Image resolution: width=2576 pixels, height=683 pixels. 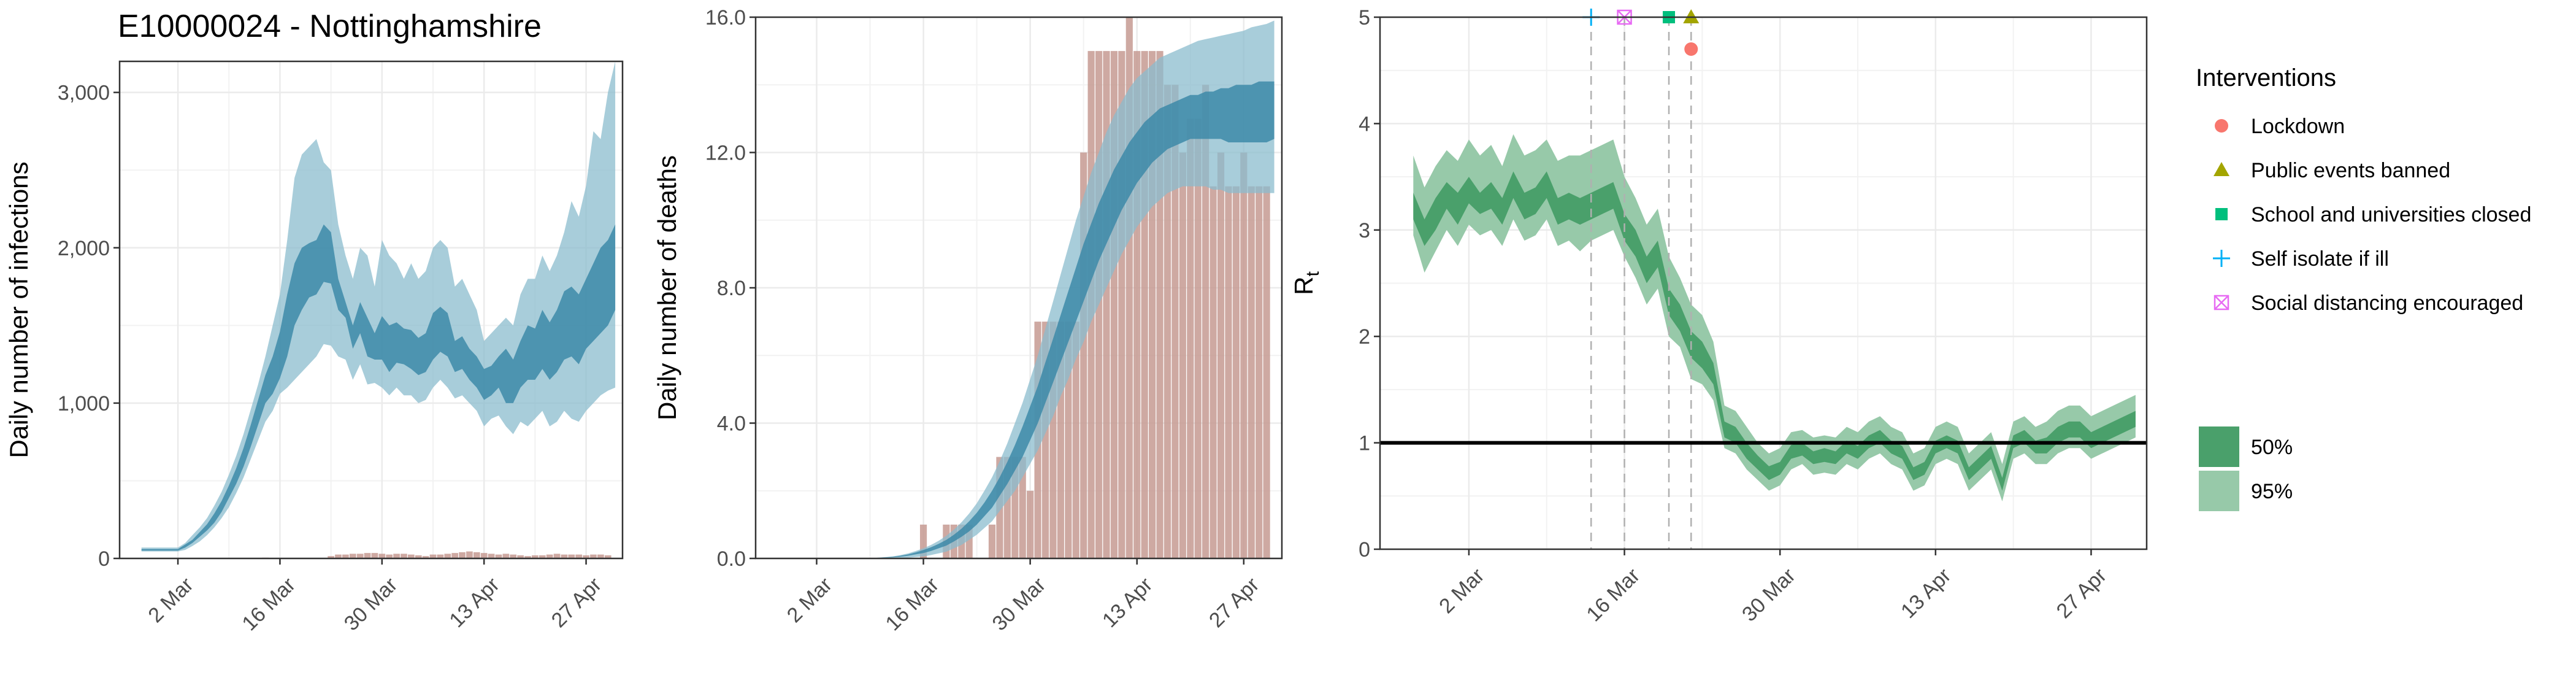 I want to click on y-tick-label: 4.0, so click(x=731, y=424).